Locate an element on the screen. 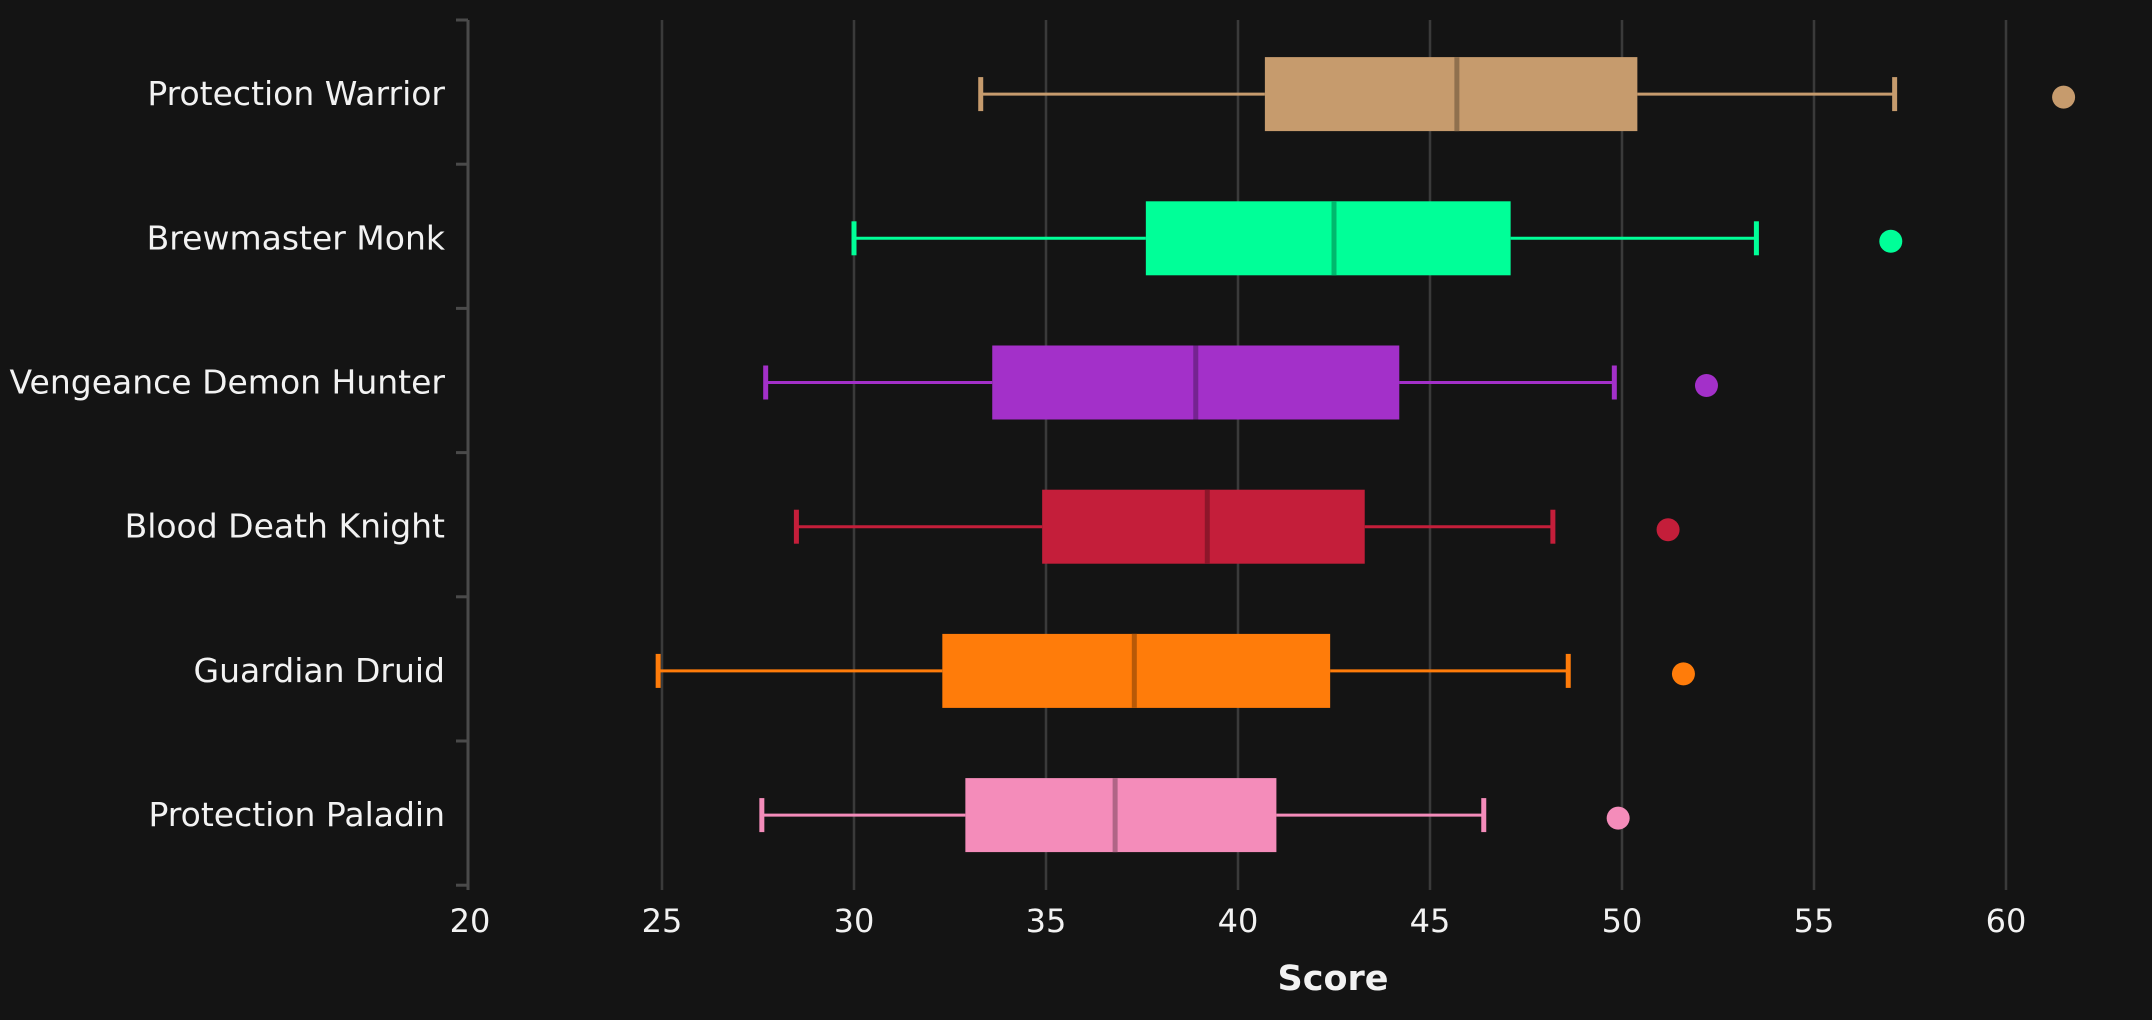  x-tick-label: 25 is located at coordinates (662, 921).